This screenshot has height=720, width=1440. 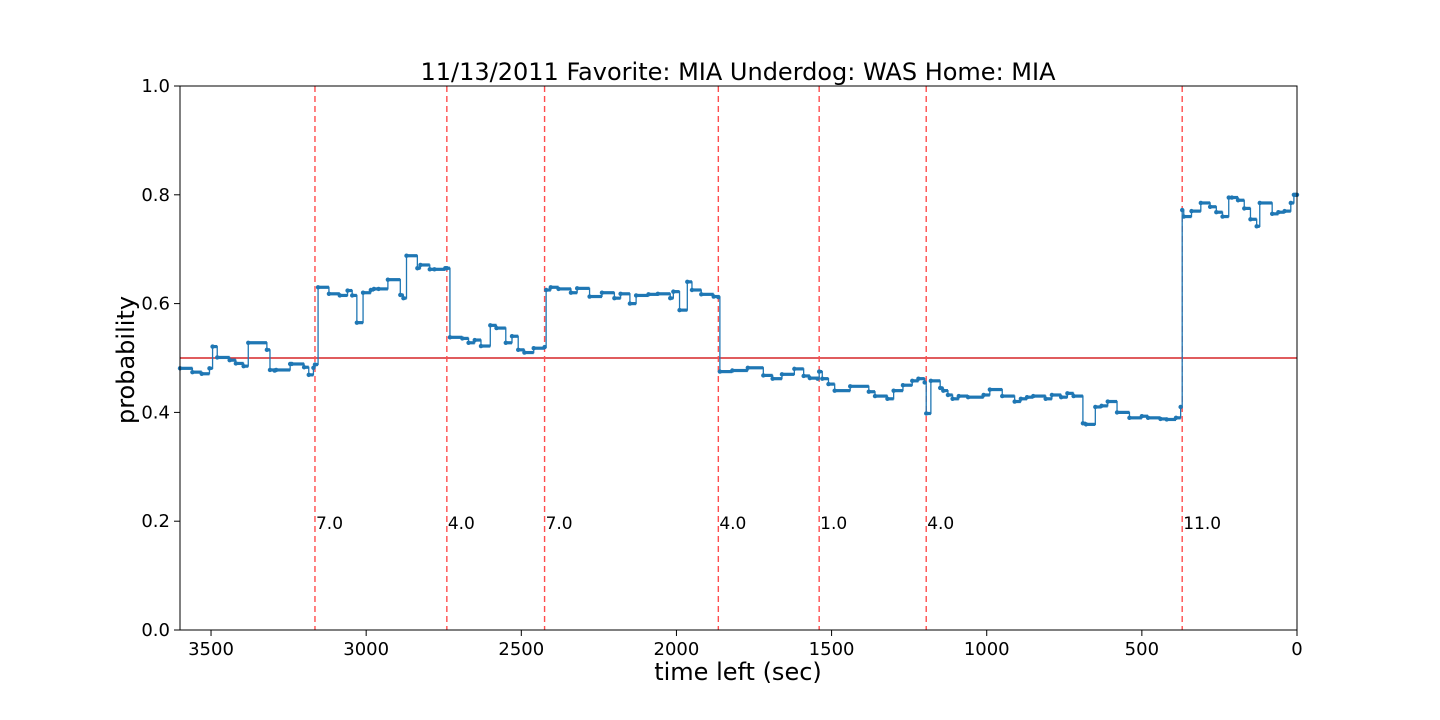 I want to click on x-tick-label: 1000, so click(x=987, y=649).